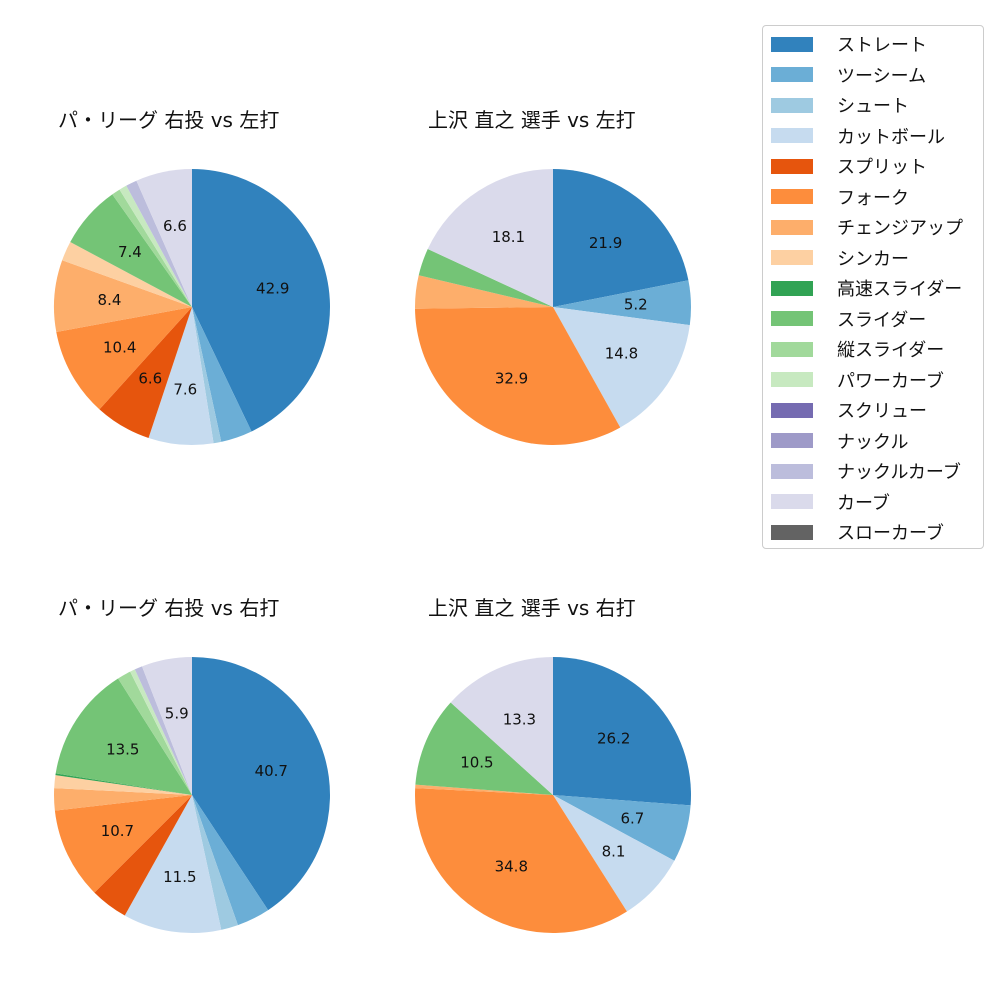 This screenshot has height=1000, width=1000. Describe the element at coordinates (891, 350) in the screenshot. I see `legend-label: 縦スライダー` at that location.